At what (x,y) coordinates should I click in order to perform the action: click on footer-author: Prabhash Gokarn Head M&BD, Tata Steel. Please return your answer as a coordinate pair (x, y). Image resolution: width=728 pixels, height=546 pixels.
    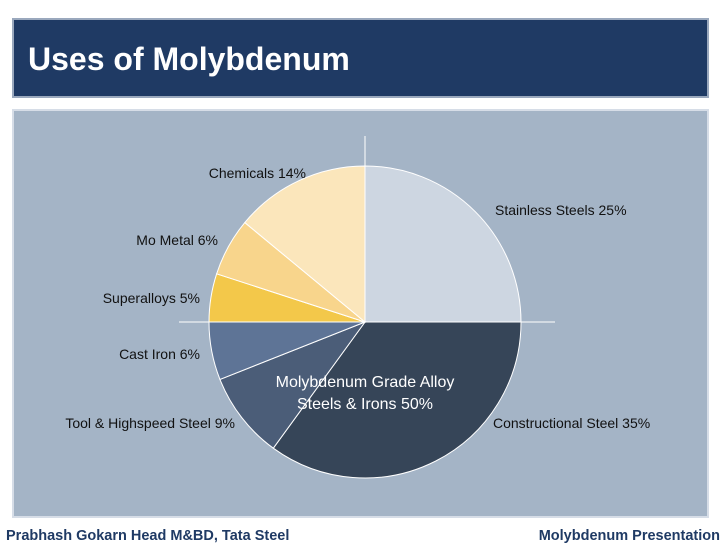
    Looking at the image, I should click on (148, 536).